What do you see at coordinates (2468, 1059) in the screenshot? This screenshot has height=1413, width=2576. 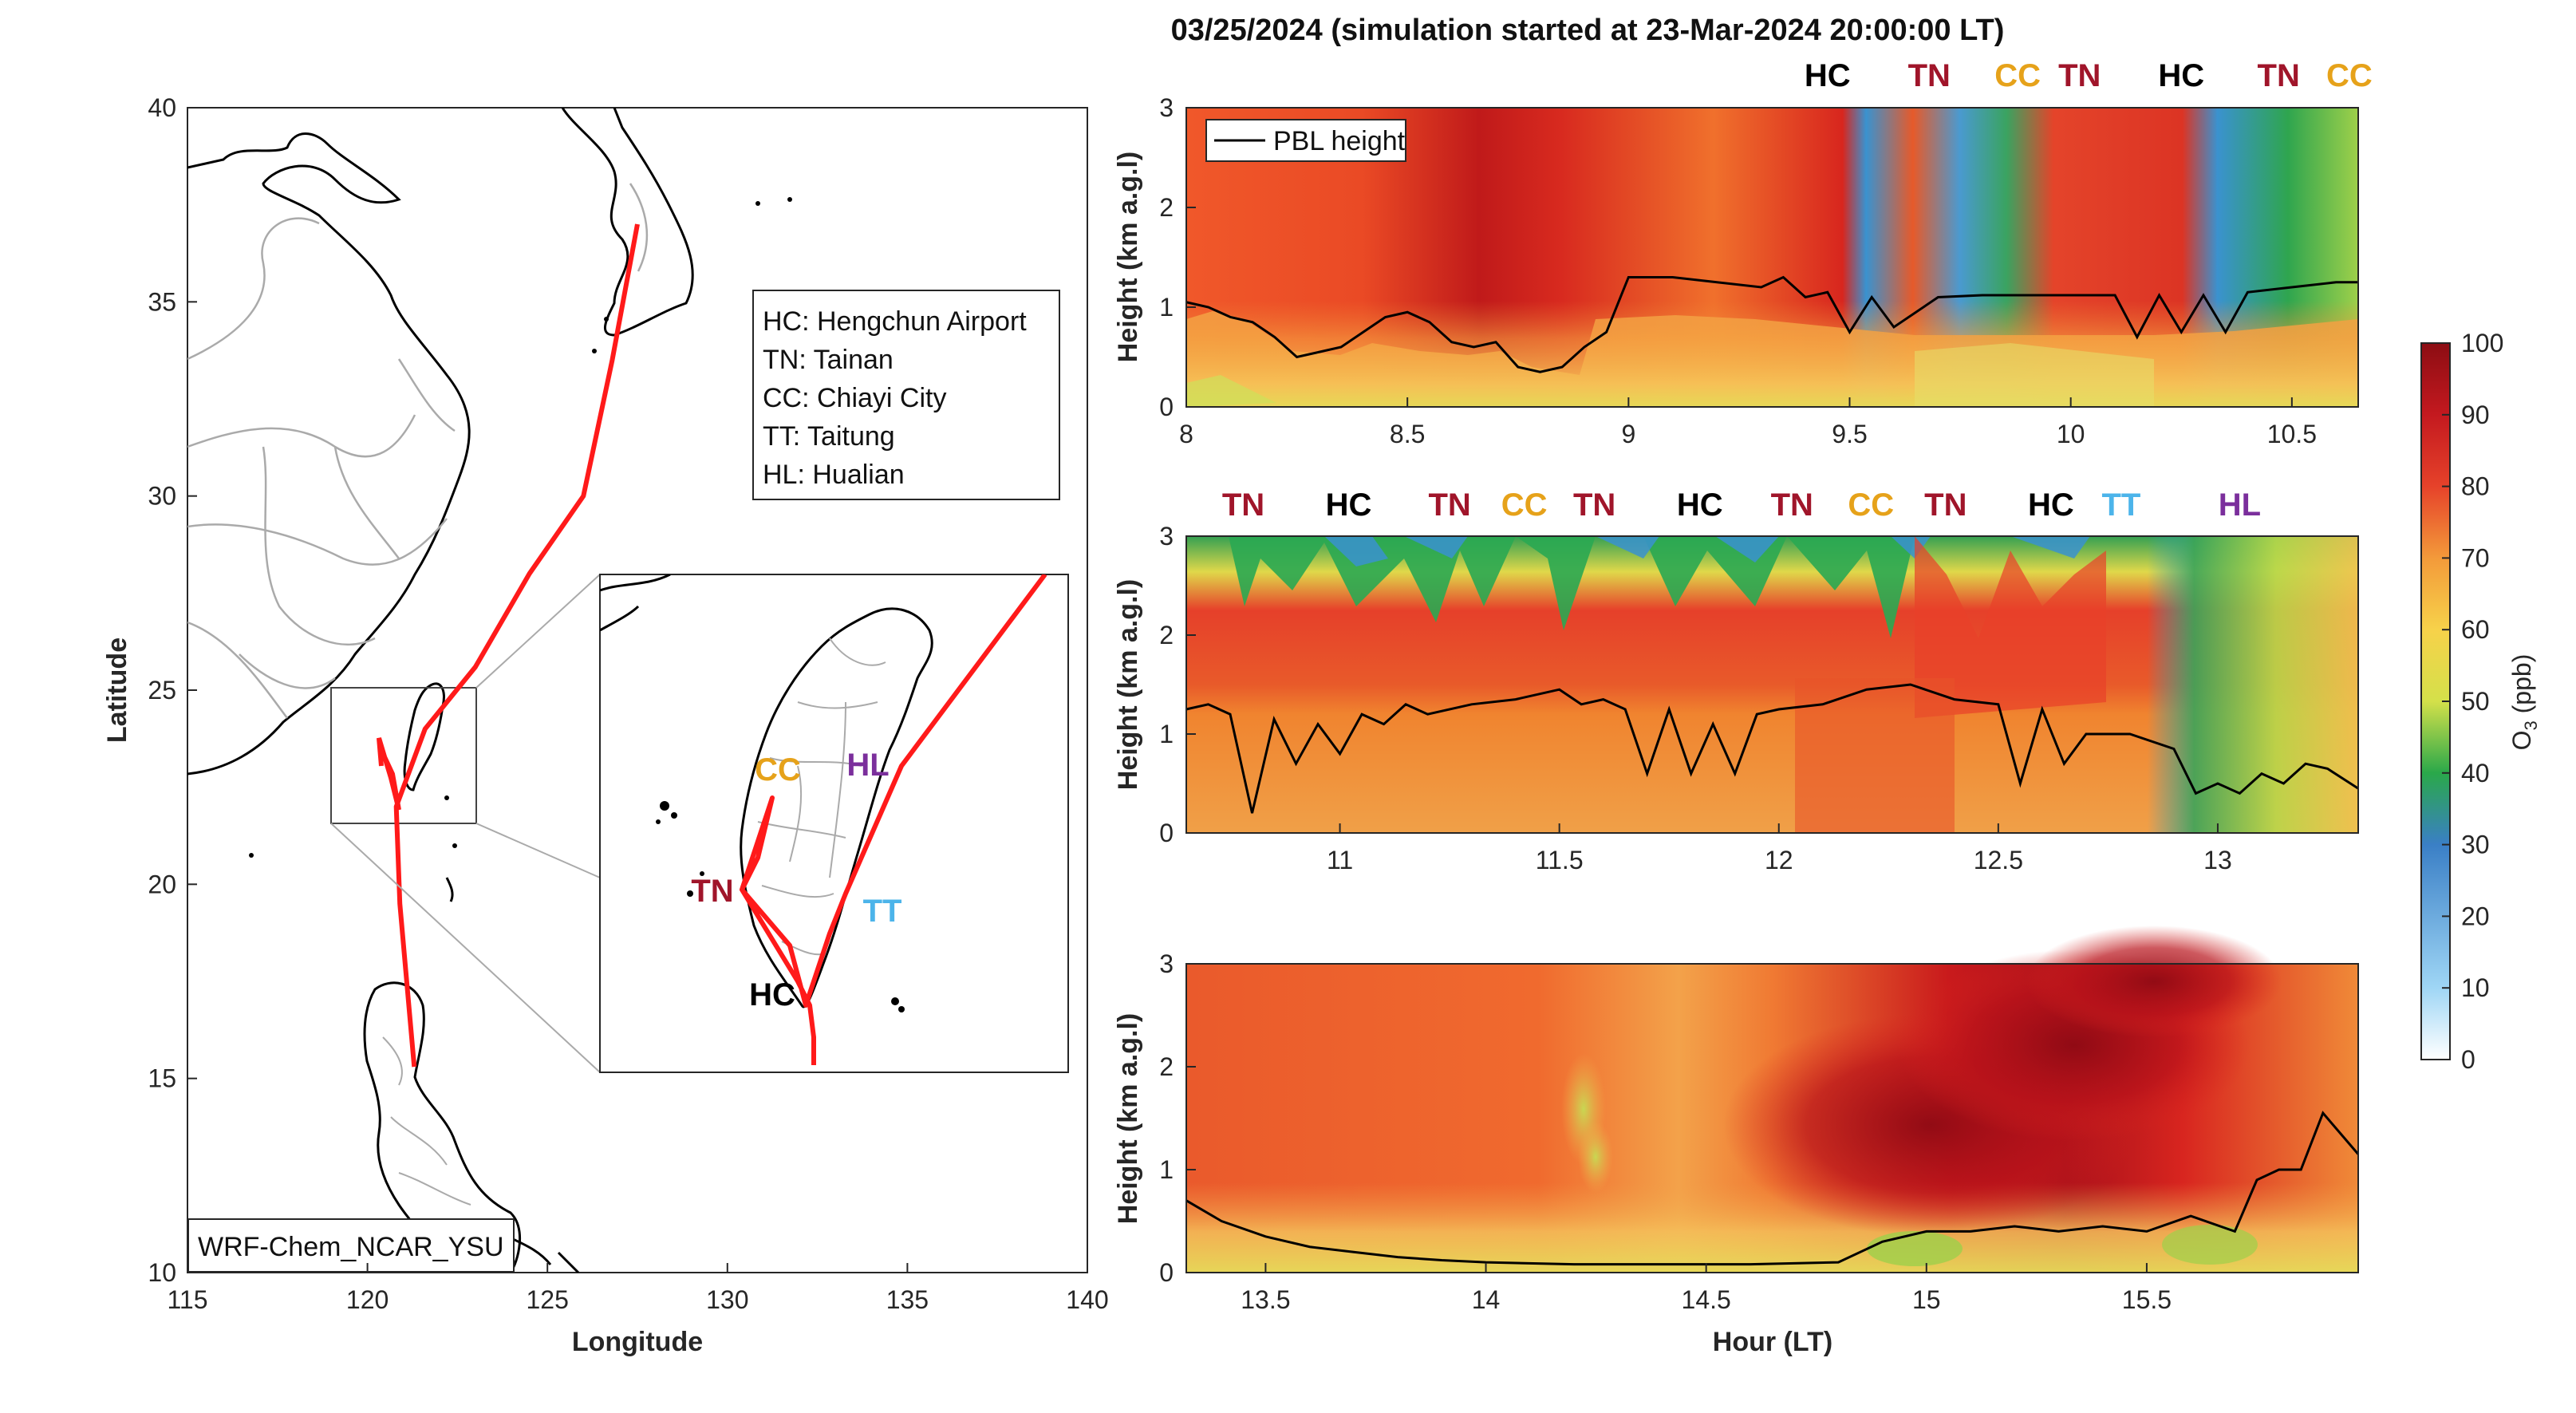 I see `colorbar-tick-label: 0` at bounding box center [2468, 1059].